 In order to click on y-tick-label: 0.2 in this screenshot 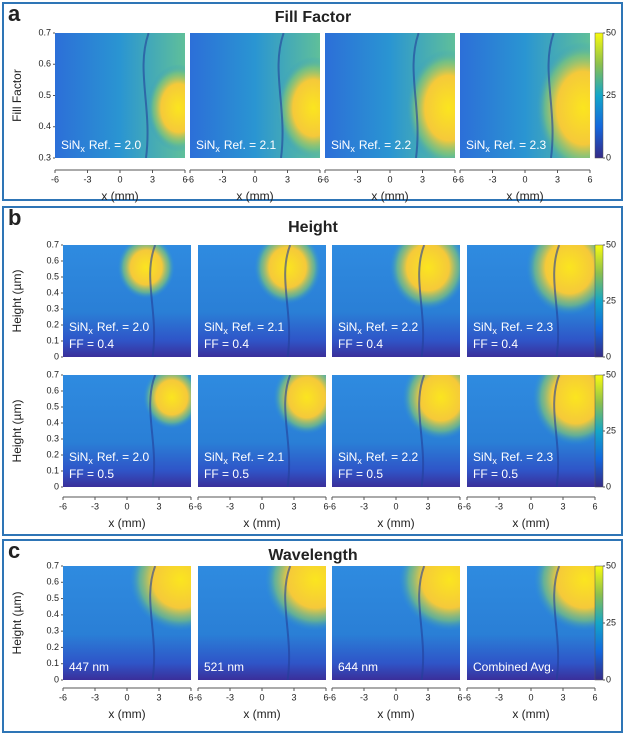, I will do `click(52, 324)`.